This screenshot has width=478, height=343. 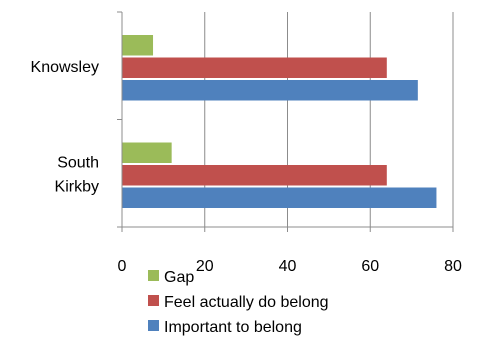 What do you see at coordinates (205, 266) in the screenshot?
I see `x-tick-label-20: 20` at bounding box center [205, 266].